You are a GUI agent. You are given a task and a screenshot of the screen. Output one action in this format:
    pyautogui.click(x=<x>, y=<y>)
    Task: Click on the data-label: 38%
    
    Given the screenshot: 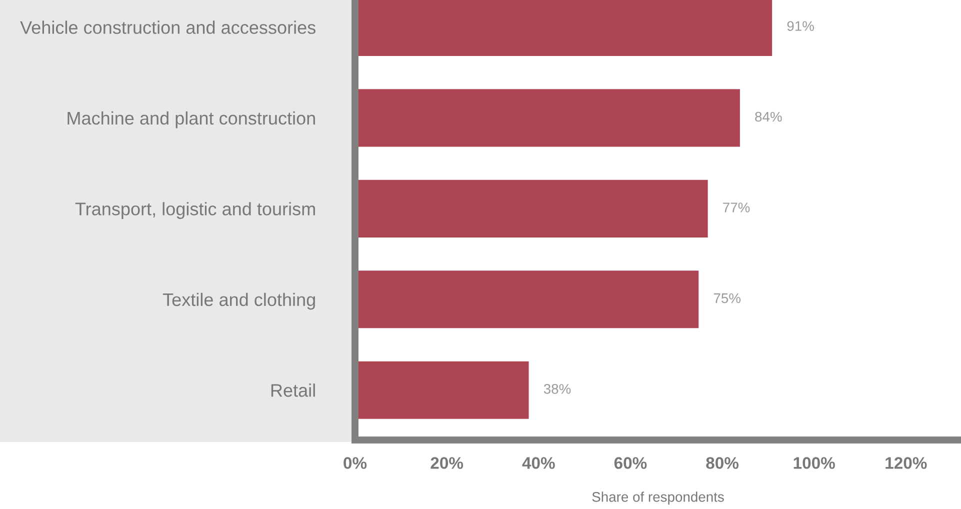 What is the action you would take?
    pyautogui.click(x=557, y=389)
    